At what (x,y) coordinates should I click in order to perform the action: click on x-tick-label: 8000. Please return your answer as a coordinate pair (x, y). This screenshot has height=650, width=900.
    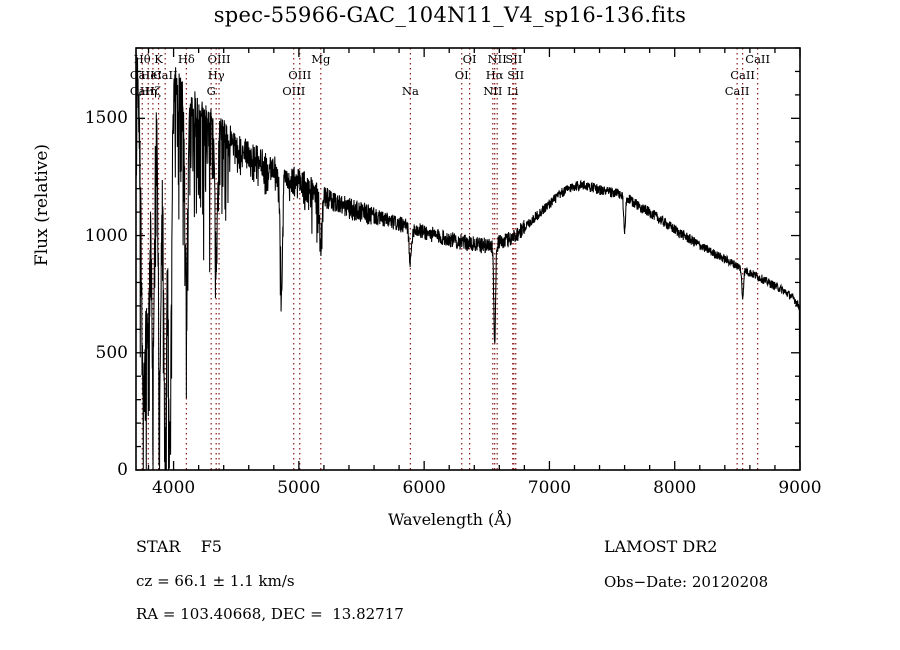
    Looking at the image, I should click on (675, 488).